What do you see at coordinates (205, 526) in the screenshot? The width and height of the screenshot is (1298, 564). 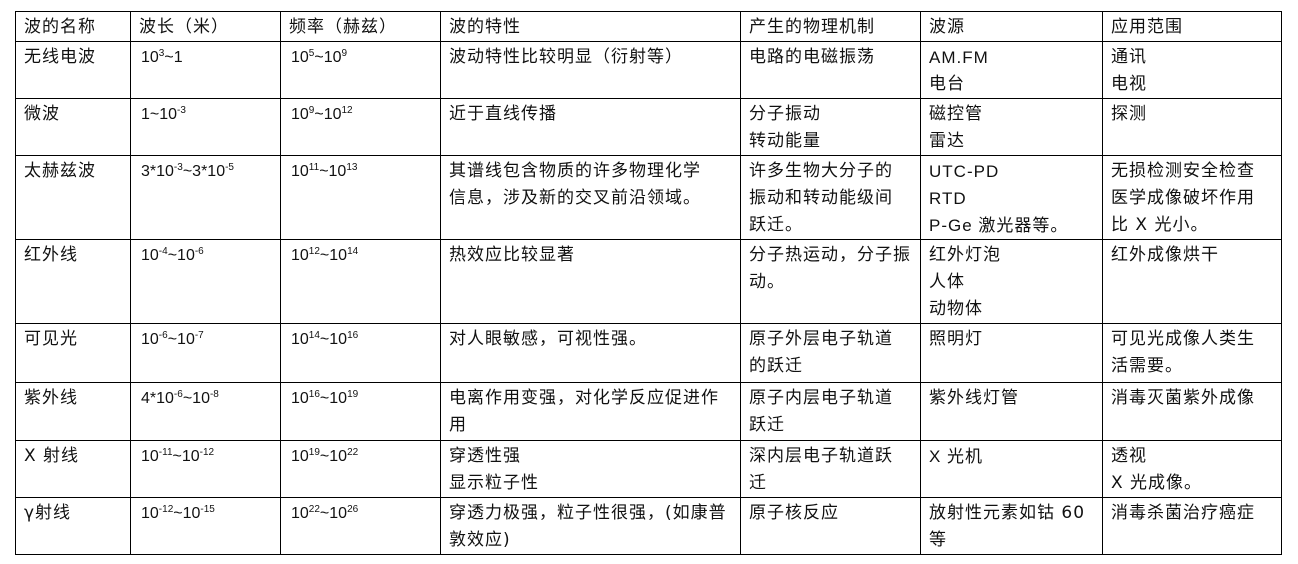 I see `cell-wavelength: 10-12~10-15` at bounding box center [205, 526].